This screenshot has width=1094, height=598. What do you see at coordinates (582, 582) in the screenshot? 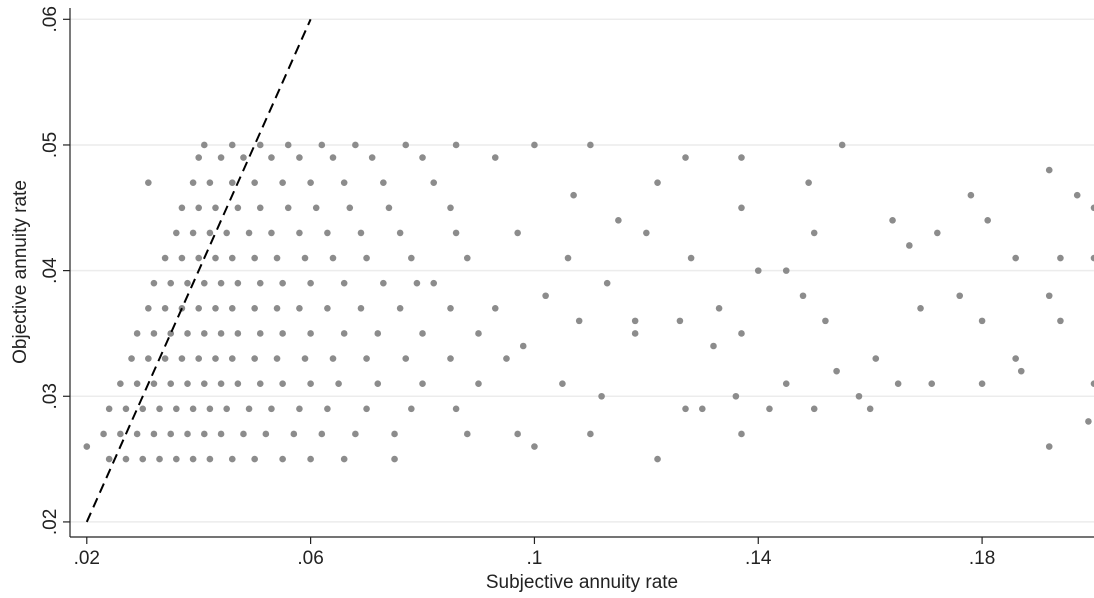
I see `x-axis-label: Subjective annuity rate` at bounding box center [582, 582].